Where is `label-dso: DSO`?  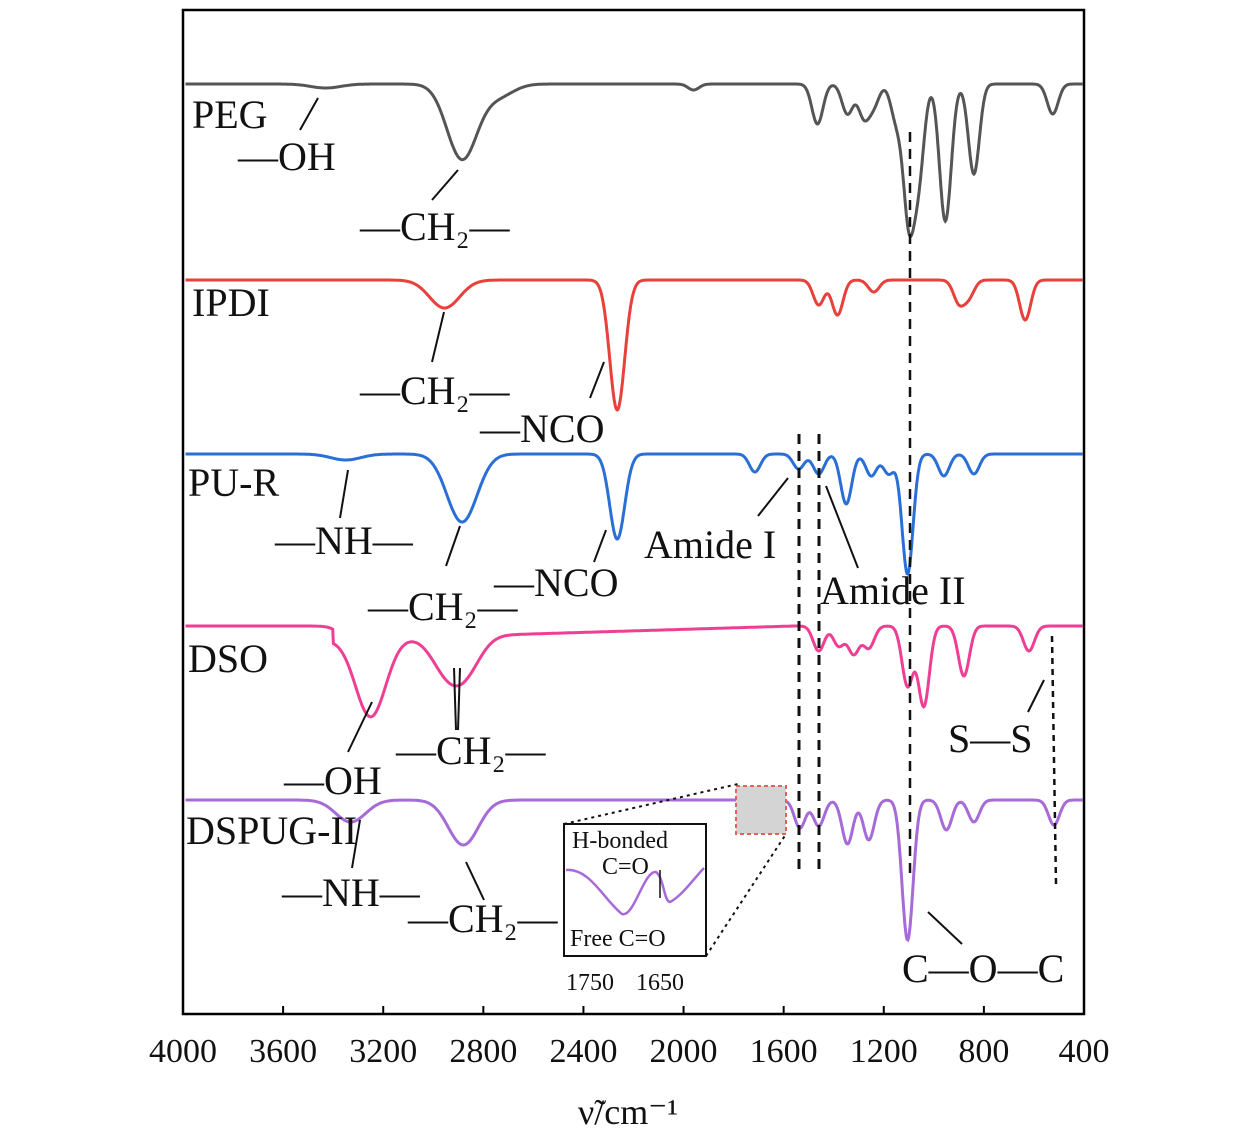
label-dso: DSO is located at coordinates (228, 658).